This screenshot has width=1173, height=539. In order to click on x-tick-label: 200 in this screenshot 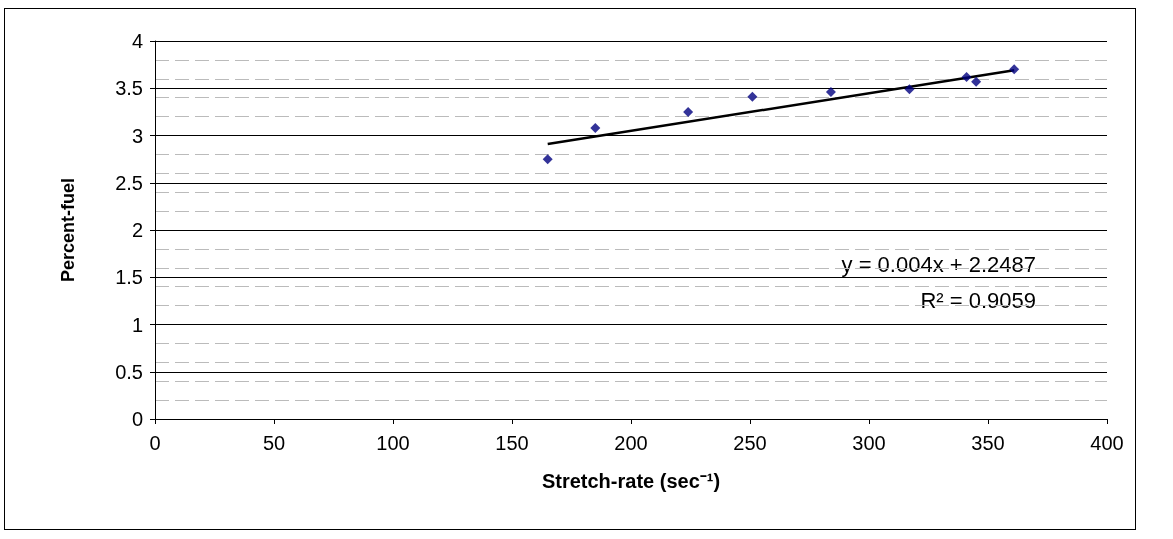, I will do `click(631, 443)`.